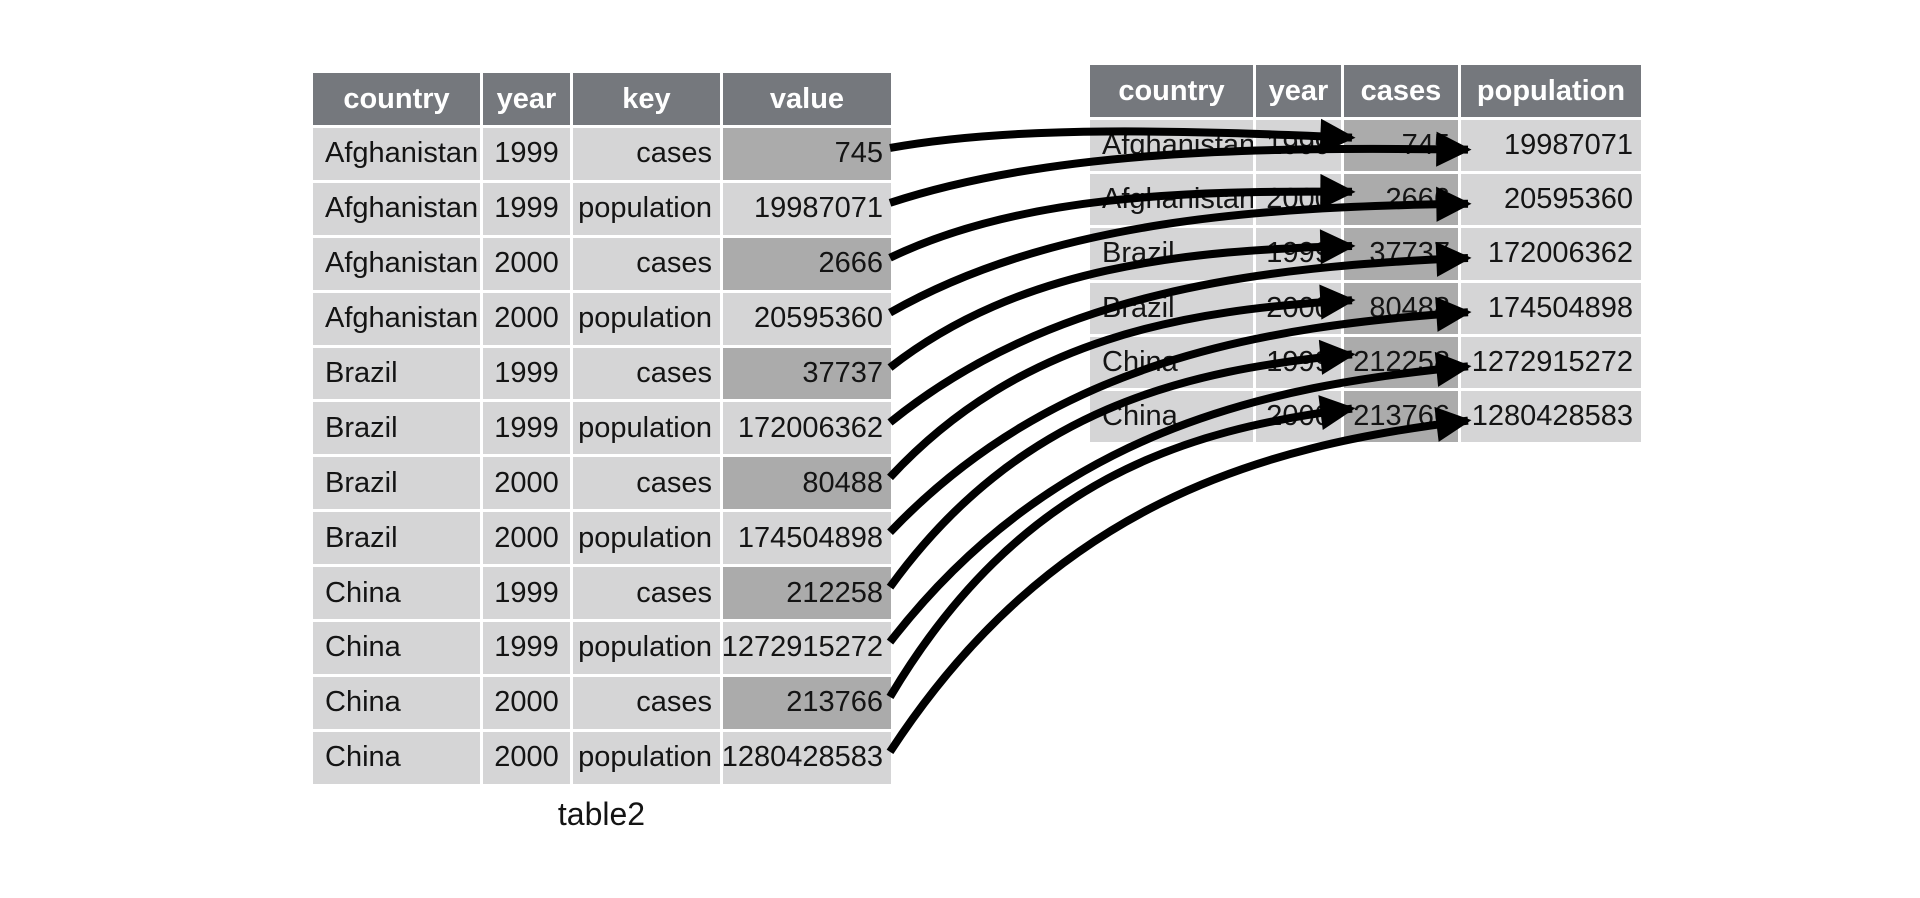 Image resolution: width=1920 pixels, height=898 pixels. Describe the element at coordinates (646, 648) in the screenshot. I see `left-table-cell-r9-key: population` at that location.